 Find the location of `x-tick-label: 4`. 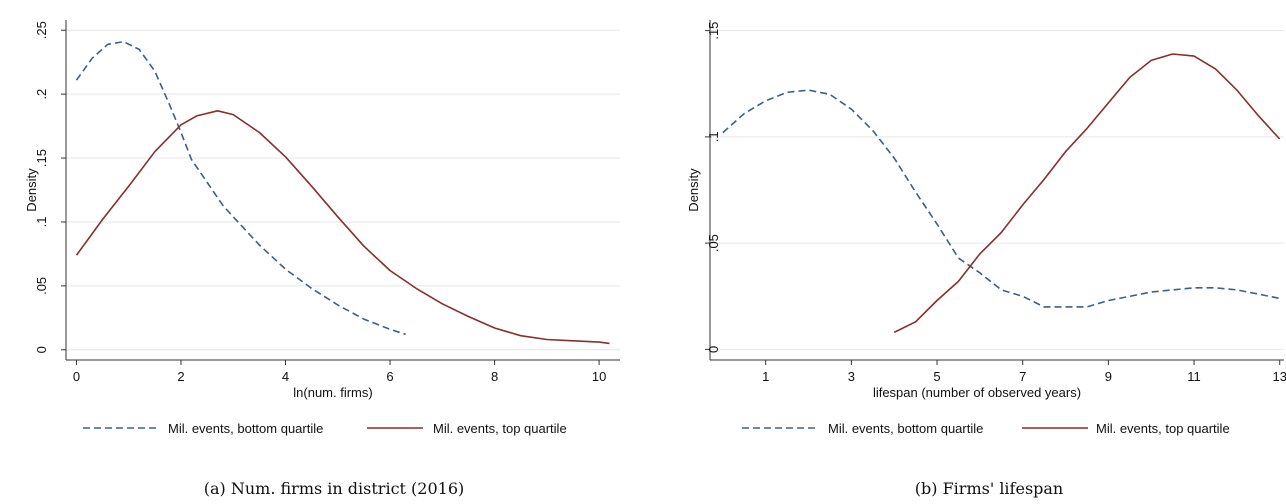

x-tick-label: 4 is located at coordinates (285, 376).